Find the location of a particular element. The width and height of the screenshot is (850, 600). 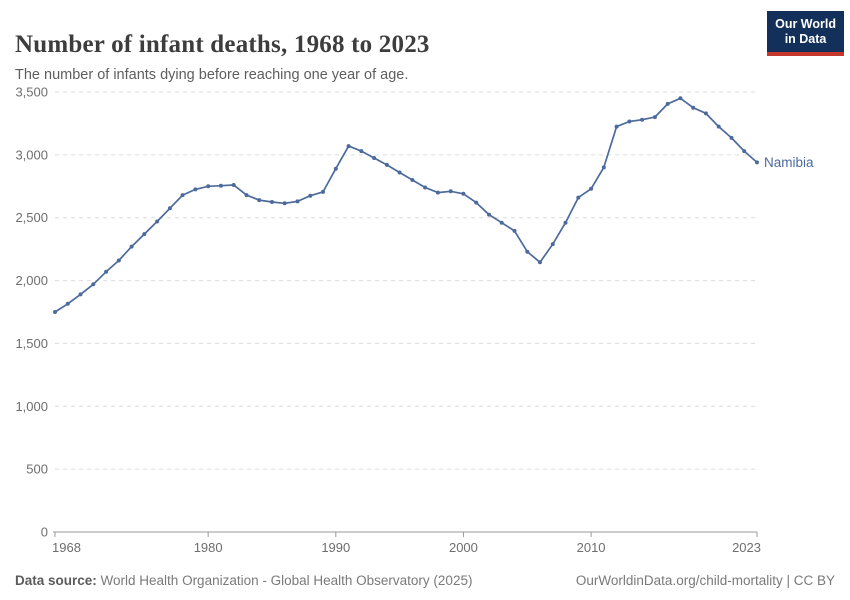

x-axis-label: 1968 is located at coordinates (66, 547).